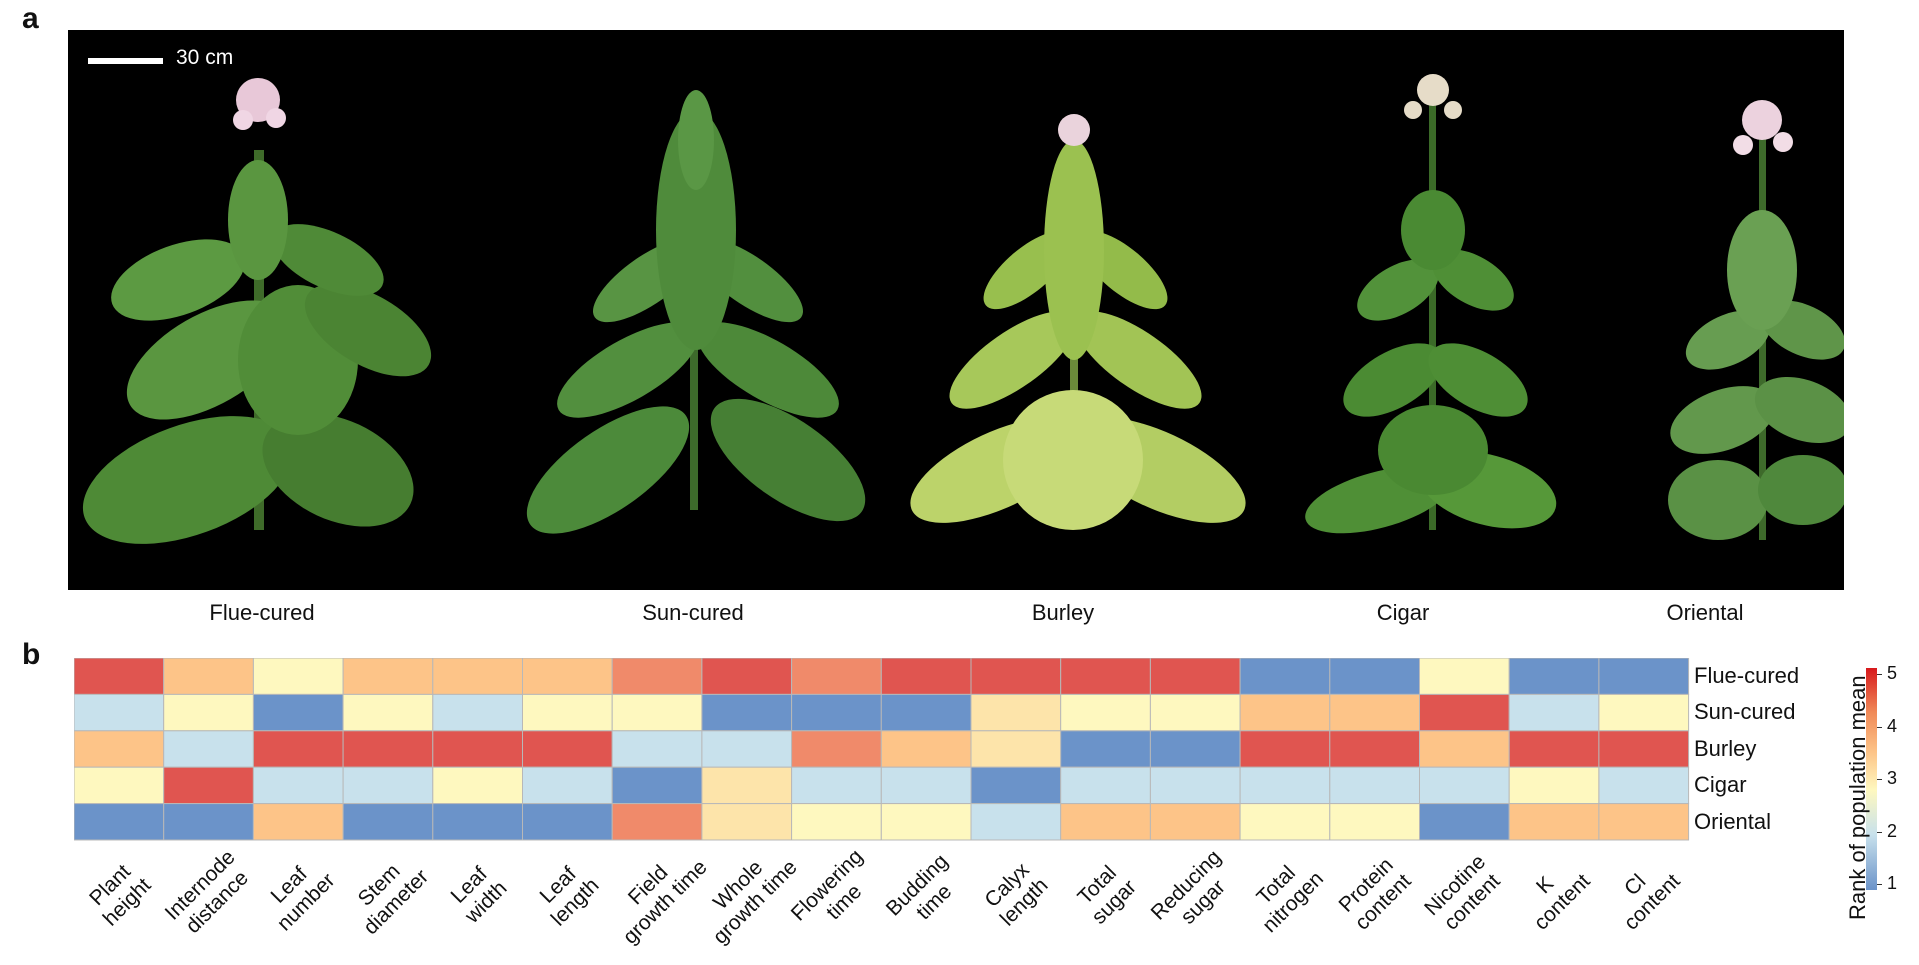 The image size is (1919, 965). Describe the element at coordinates (1078, 322) in the screenshot. I see `burley-plant` at that location.